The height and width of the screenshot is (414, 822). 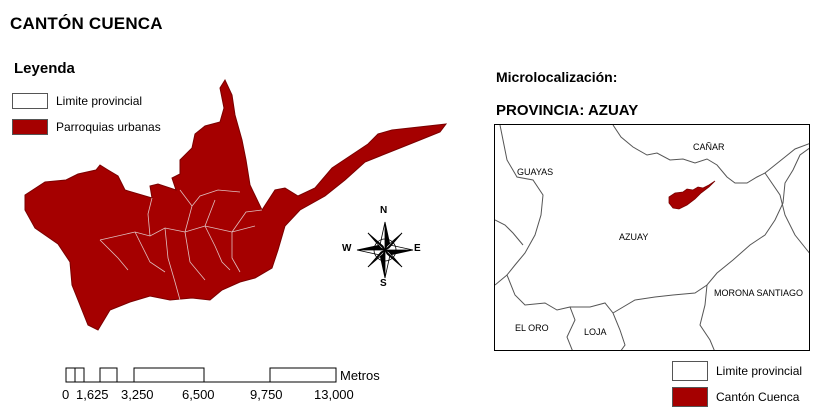 What do you see at coordinates (66, 394) in the screenshot?
I see `scale-tick-0: 0` at bounding box center [66, 394].